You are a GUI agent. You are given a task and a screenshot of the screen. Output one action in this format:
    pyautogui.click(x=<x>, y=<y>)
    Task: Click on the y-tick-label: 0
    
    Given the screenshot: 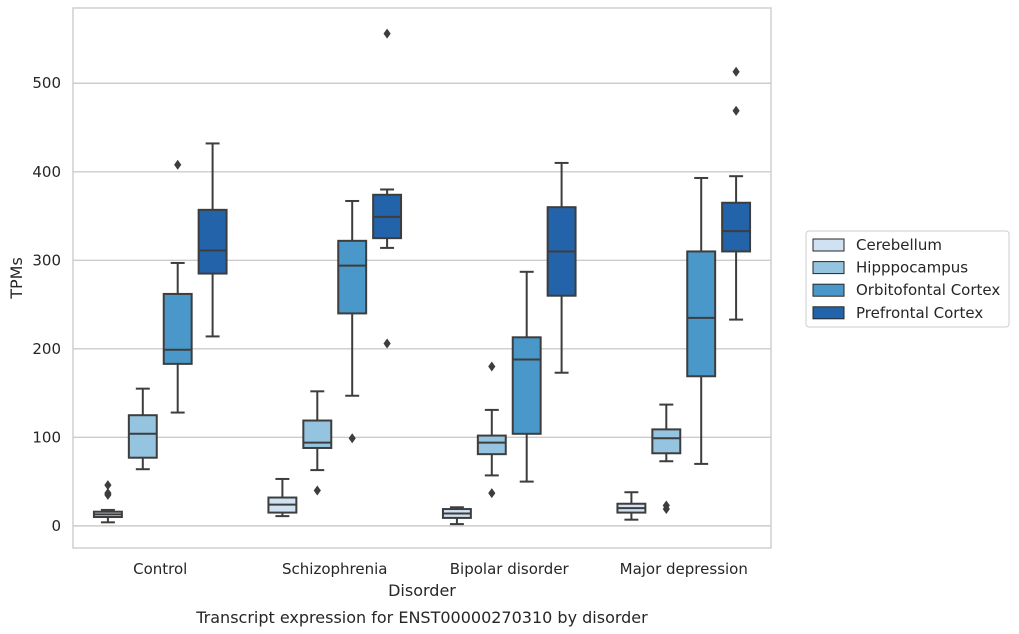 What is the action you would take?
    pyautogui.click(x=56, y=526)
    